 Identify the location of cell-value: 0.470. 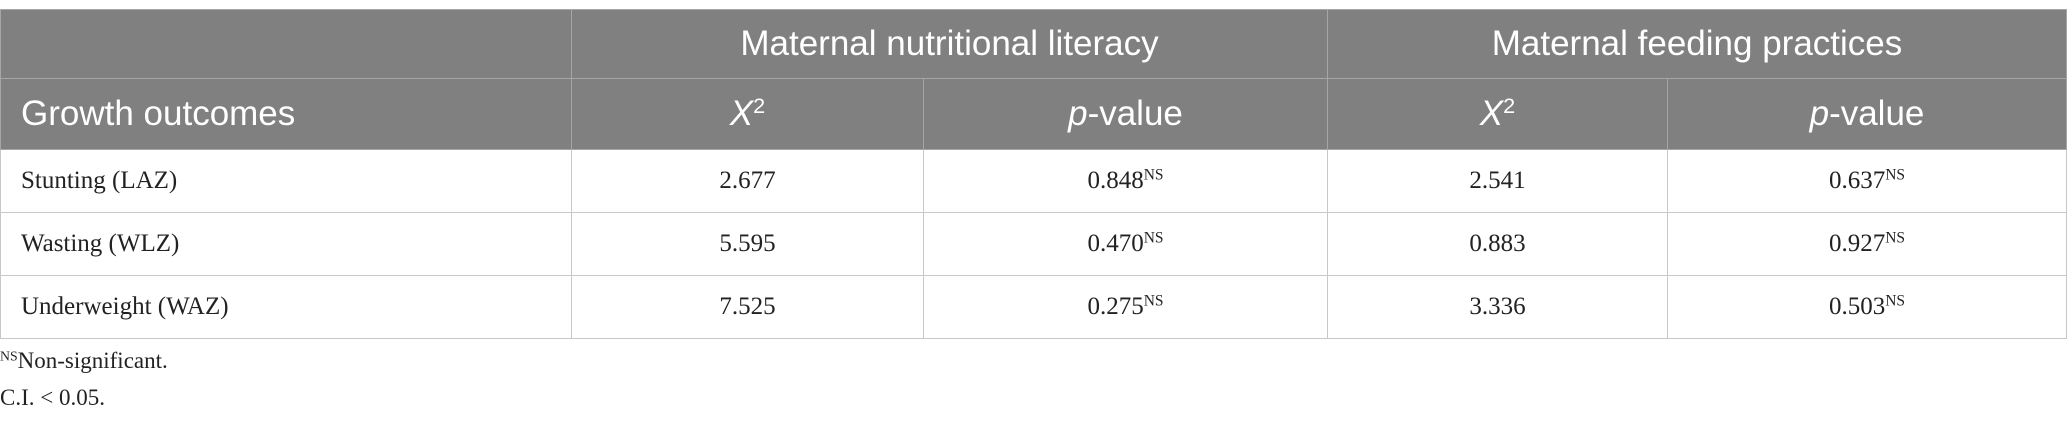
(1115, 243).